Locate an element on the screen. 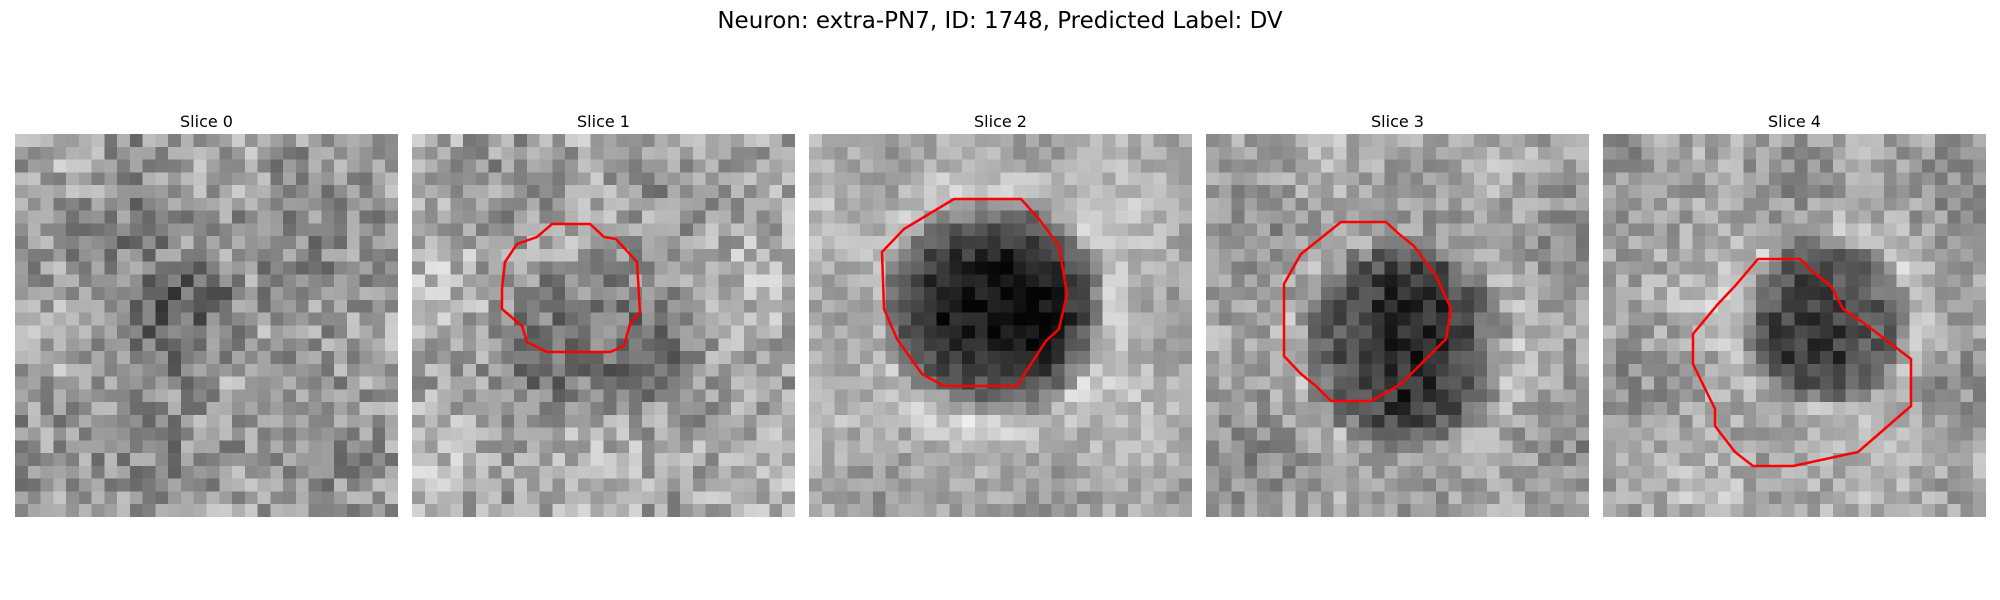  slice-panel-1: Slice 1 is located at coordinates (603, 313).